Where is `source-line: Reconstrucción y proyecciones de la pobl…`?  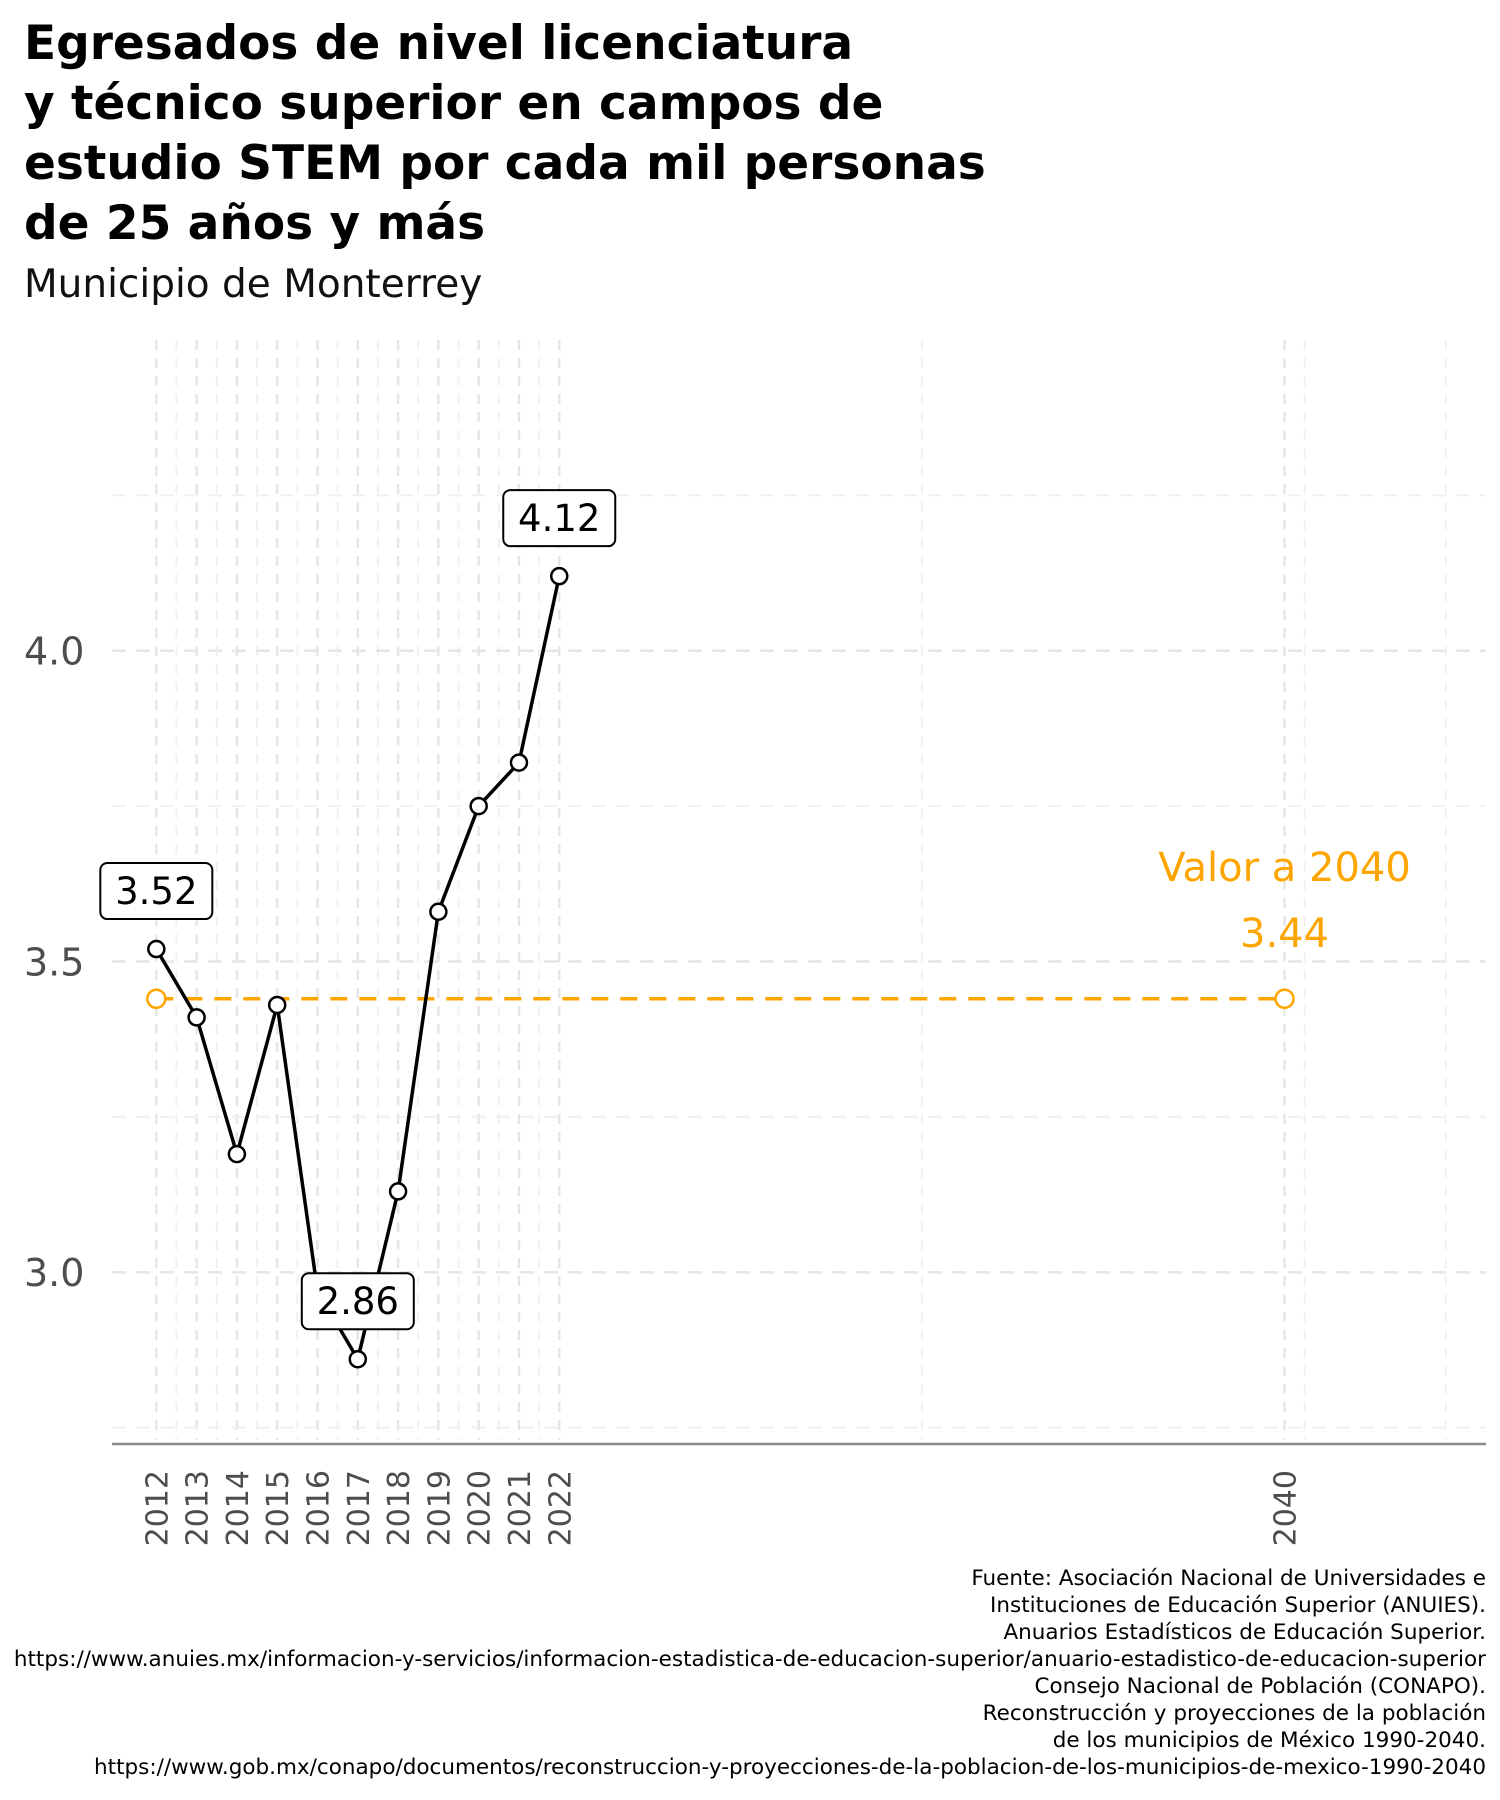
source-line: Reconstrucción y proyecciones de la pobl… is located at coordinates (1234, 1713).